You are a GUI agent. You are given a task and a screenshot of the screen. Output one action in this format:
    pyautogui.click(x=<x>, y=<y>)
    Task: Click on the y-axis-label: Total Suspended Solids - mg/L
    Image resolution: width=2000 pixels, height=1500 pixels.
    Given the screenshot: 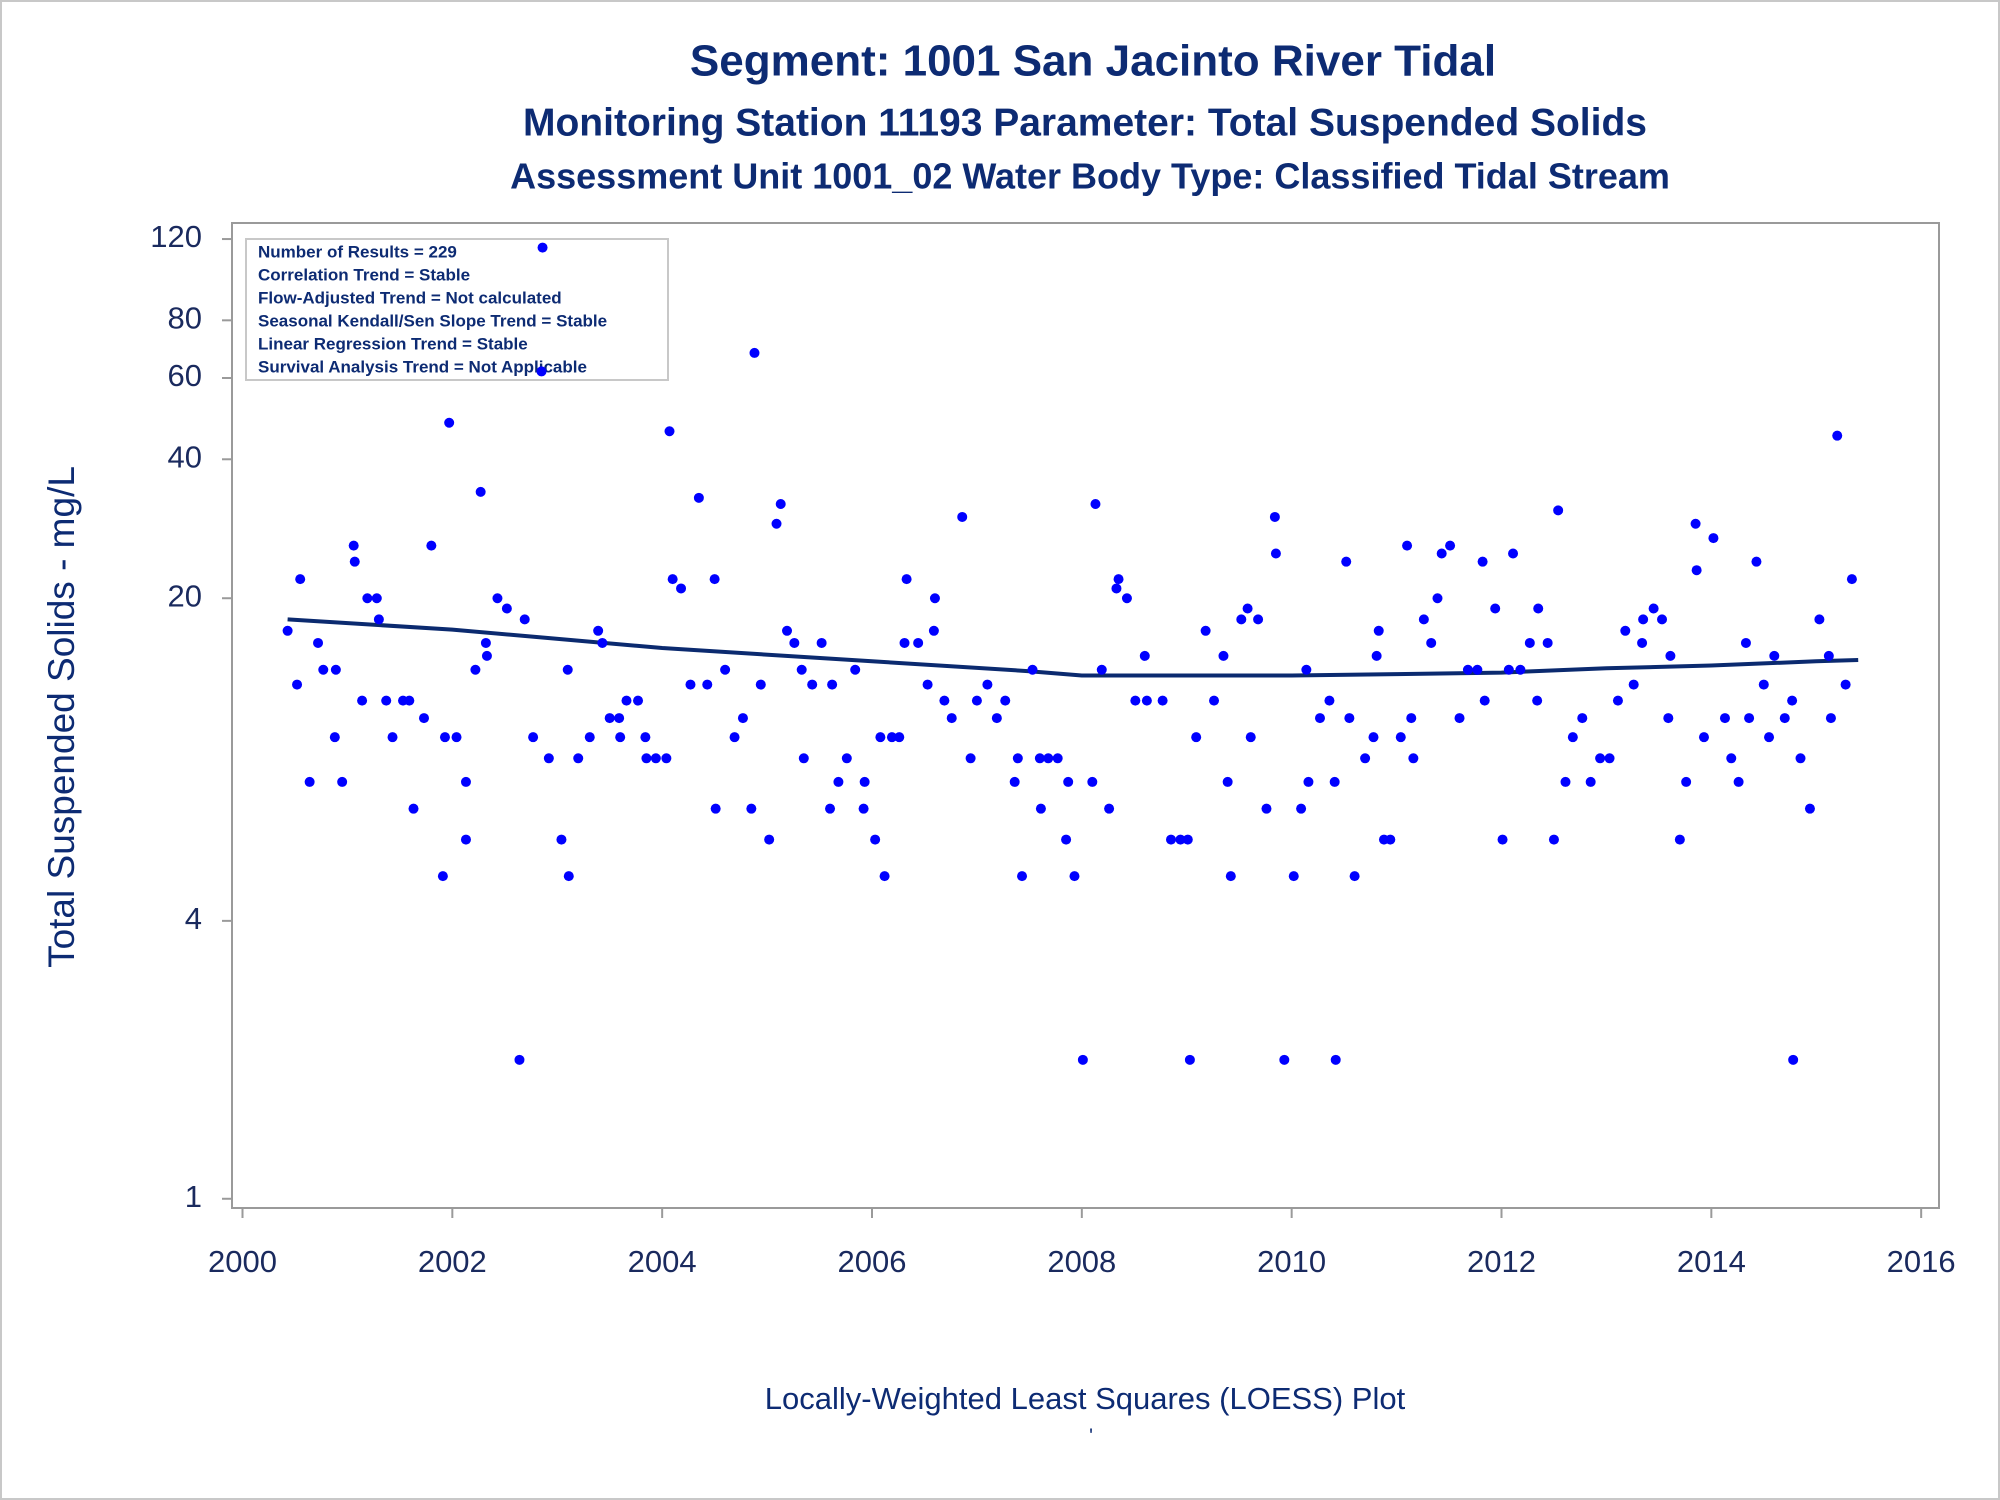 What is the action you would take?
    pyautogui.click(x=61, y=717)
    